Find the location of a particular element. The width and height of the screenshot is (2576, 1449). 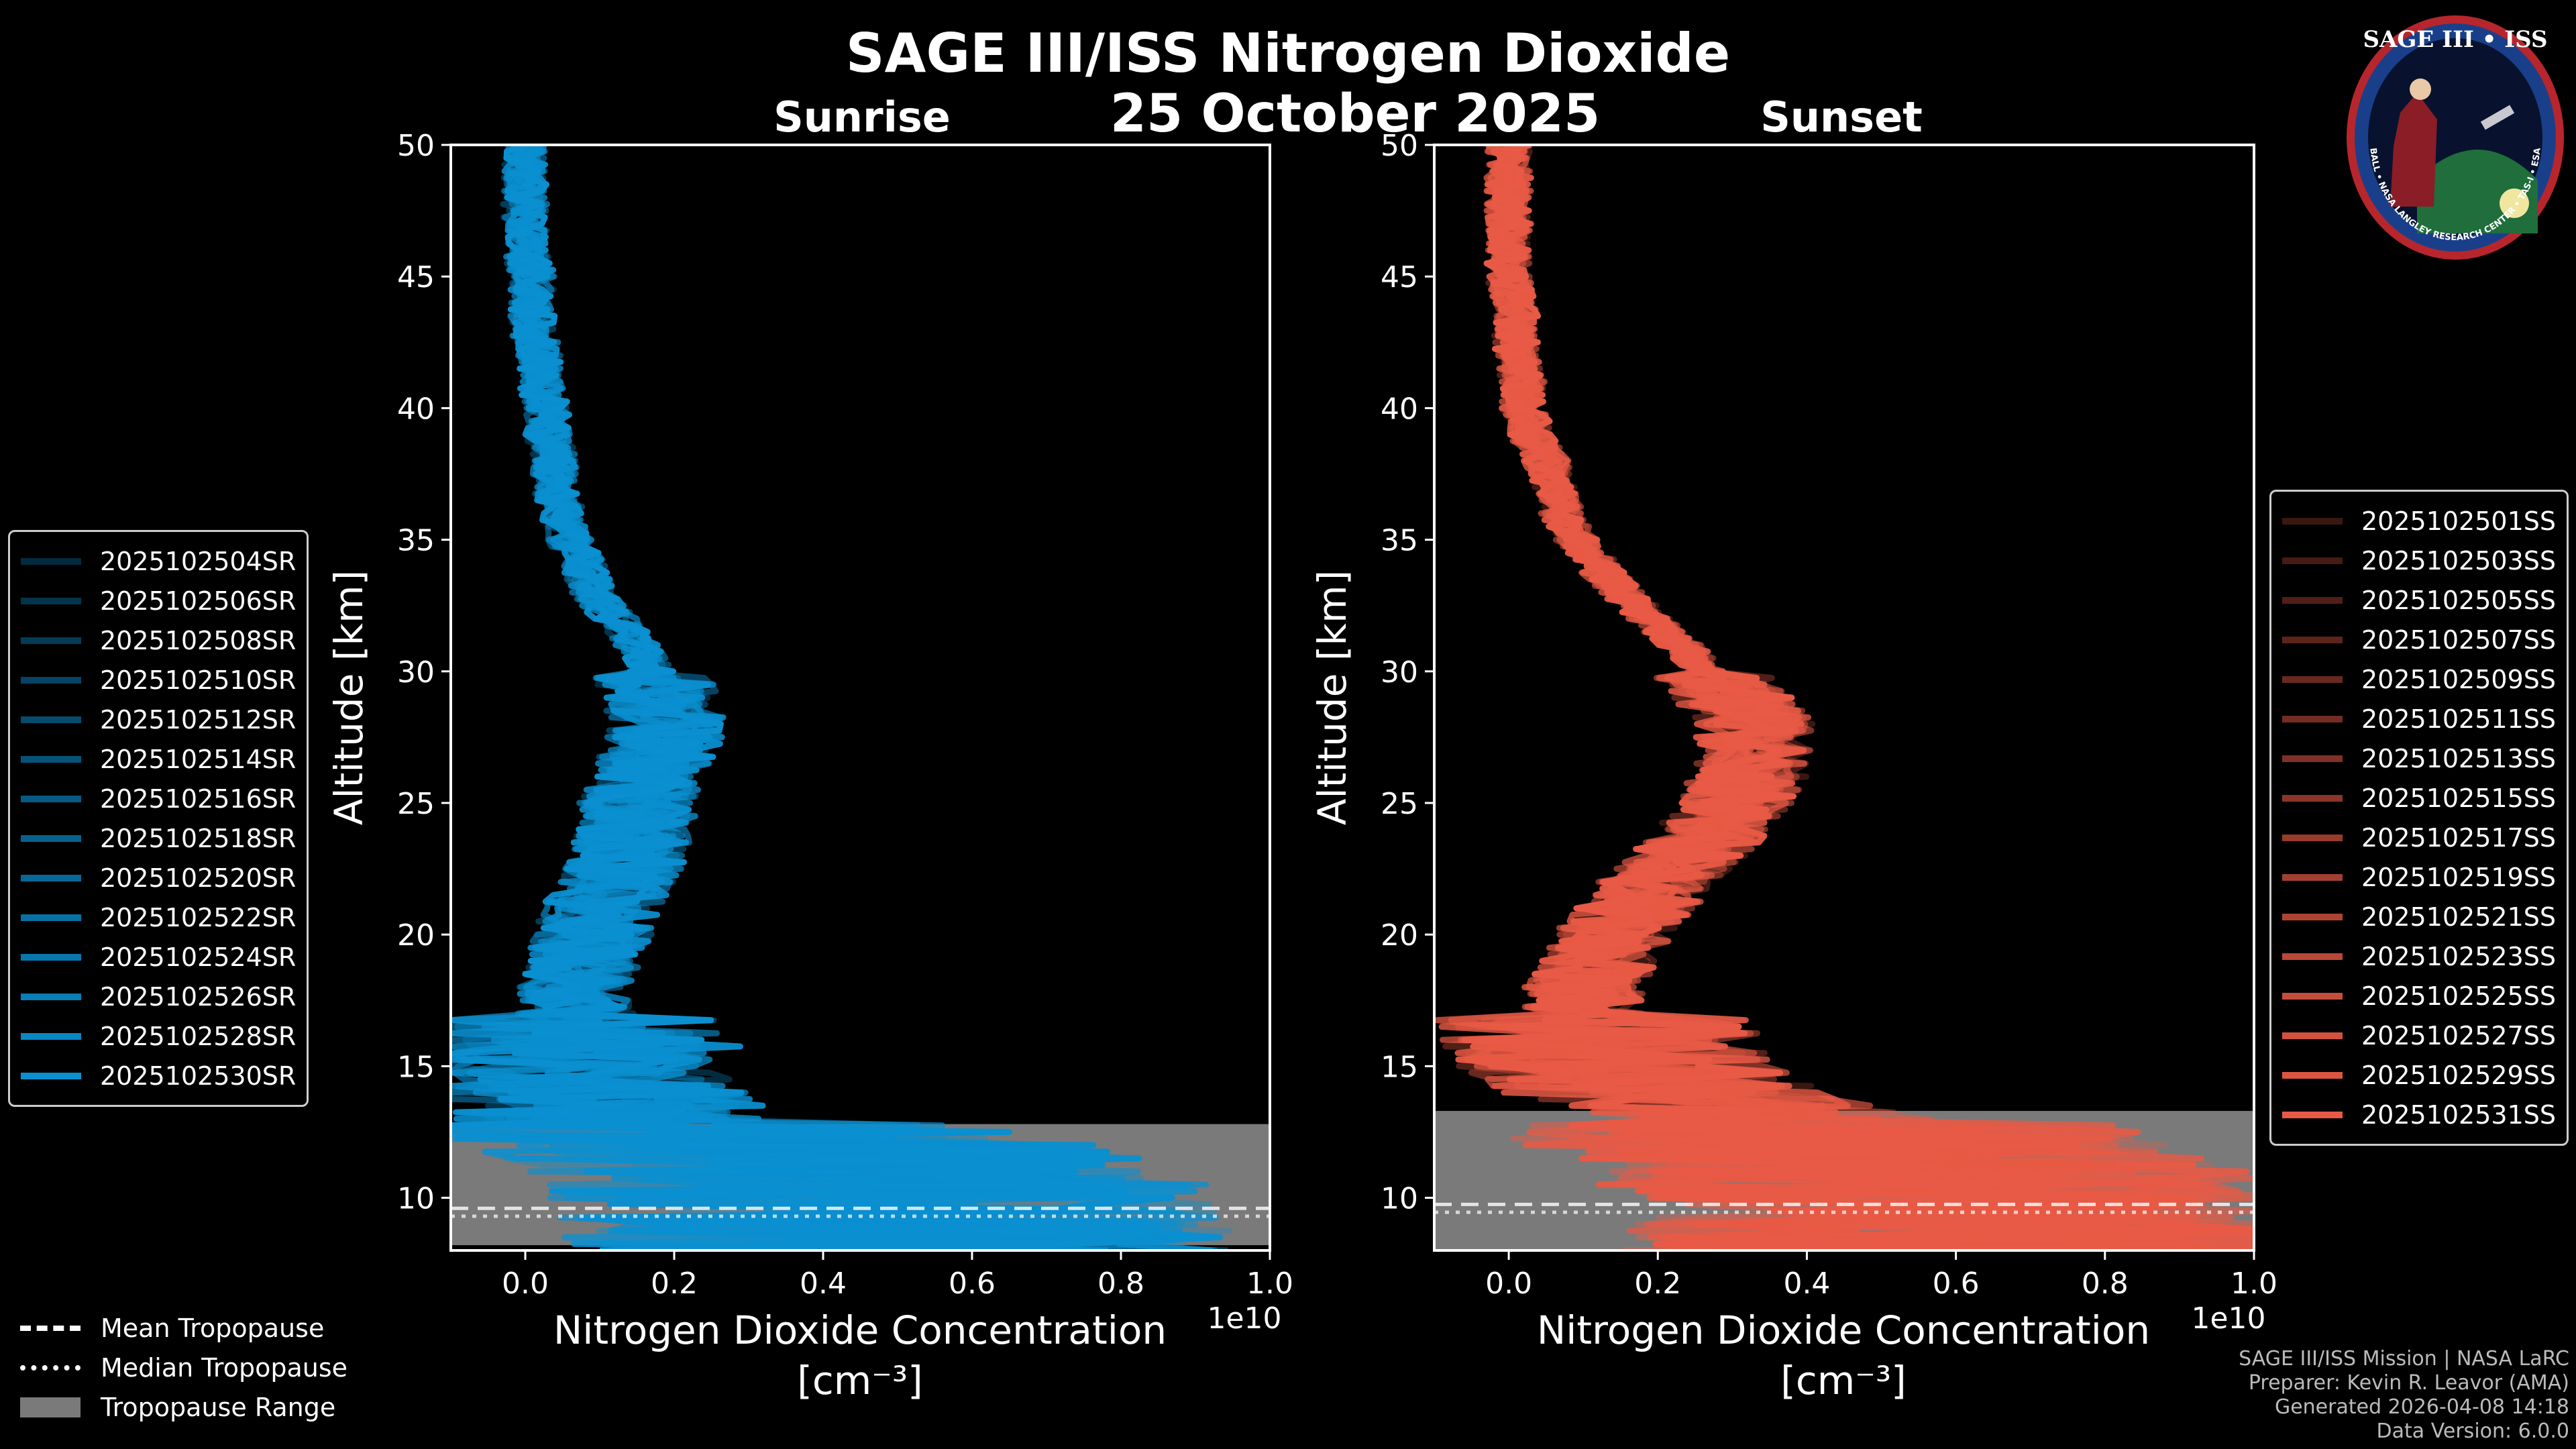

range-swatch is located at coordinates (50, 1407).